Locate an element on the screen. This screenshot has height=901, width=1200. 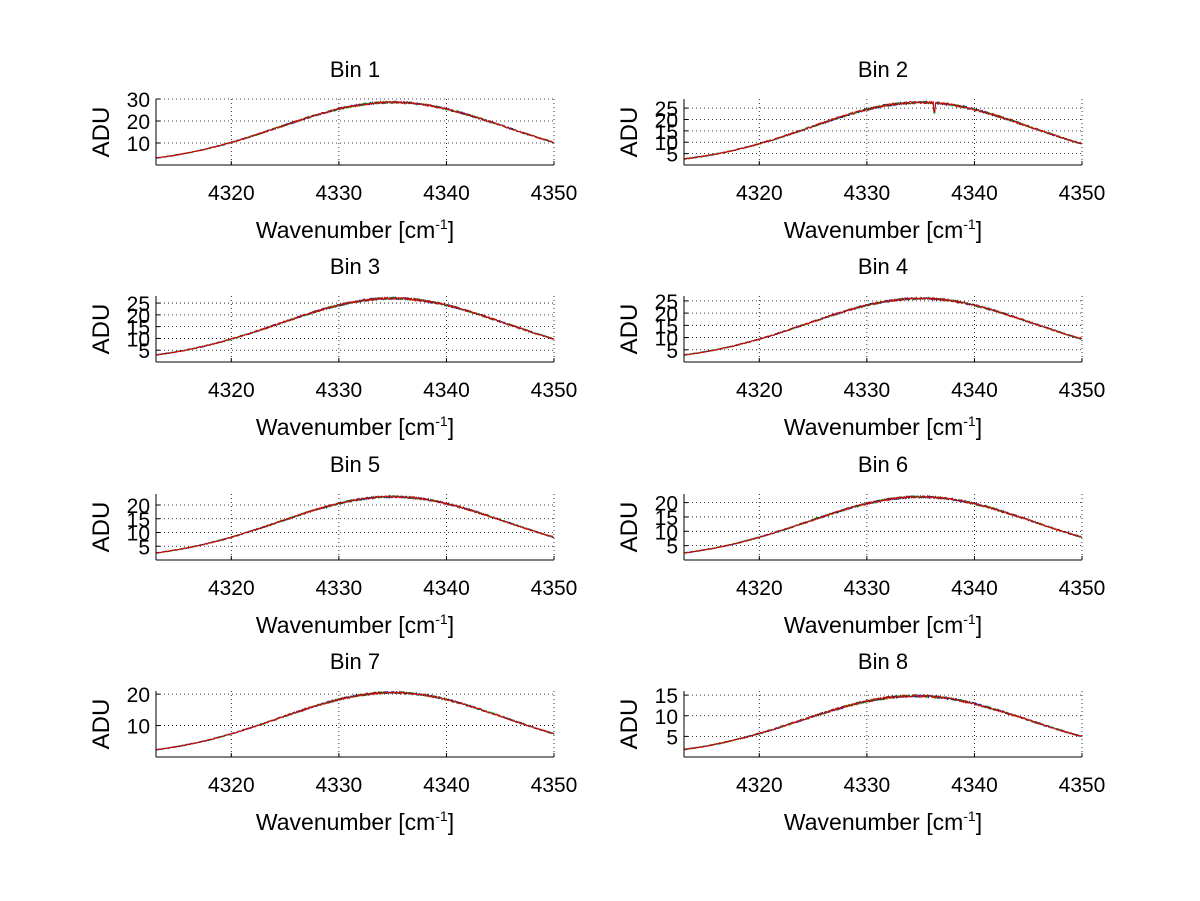
subplot-title: Bin 5 is located at coordinates (355, 464).